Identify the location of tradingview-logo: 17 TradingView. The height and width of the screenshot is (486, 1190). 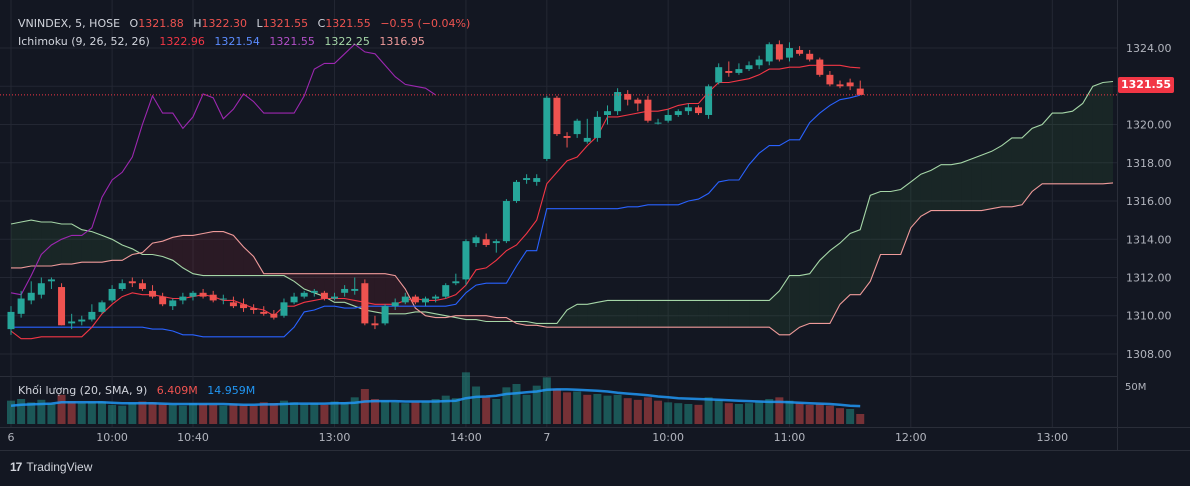
(51, 467).